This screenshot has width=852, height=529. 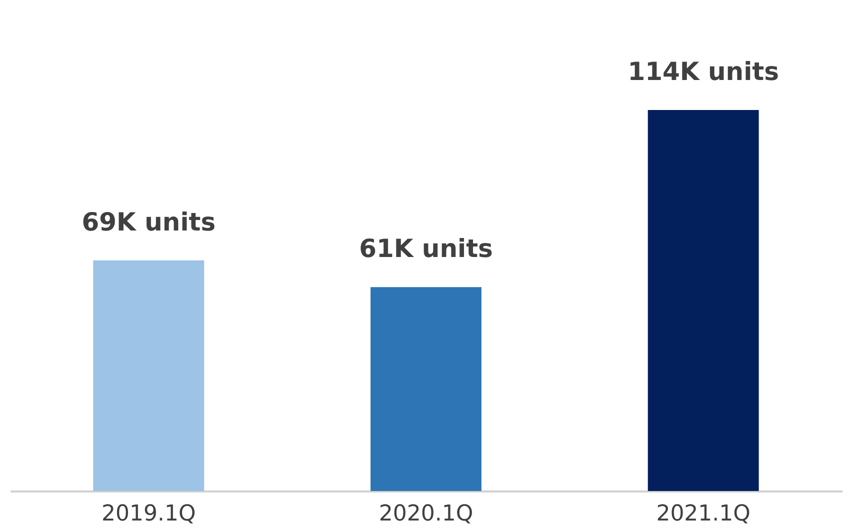 What do you see at coordinates (149, 514) in the screenshot?
I see `x-tick-label: 2019.1Q` at bounding box center [149, 514].